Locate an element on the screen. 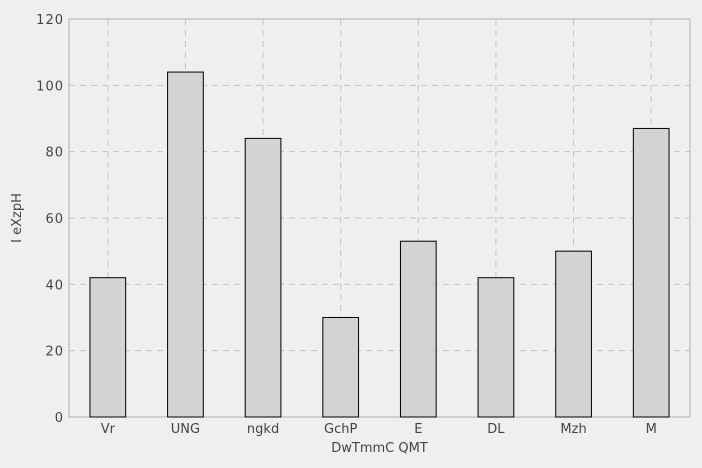  bar-Vr is located at coordinates (108, 347).